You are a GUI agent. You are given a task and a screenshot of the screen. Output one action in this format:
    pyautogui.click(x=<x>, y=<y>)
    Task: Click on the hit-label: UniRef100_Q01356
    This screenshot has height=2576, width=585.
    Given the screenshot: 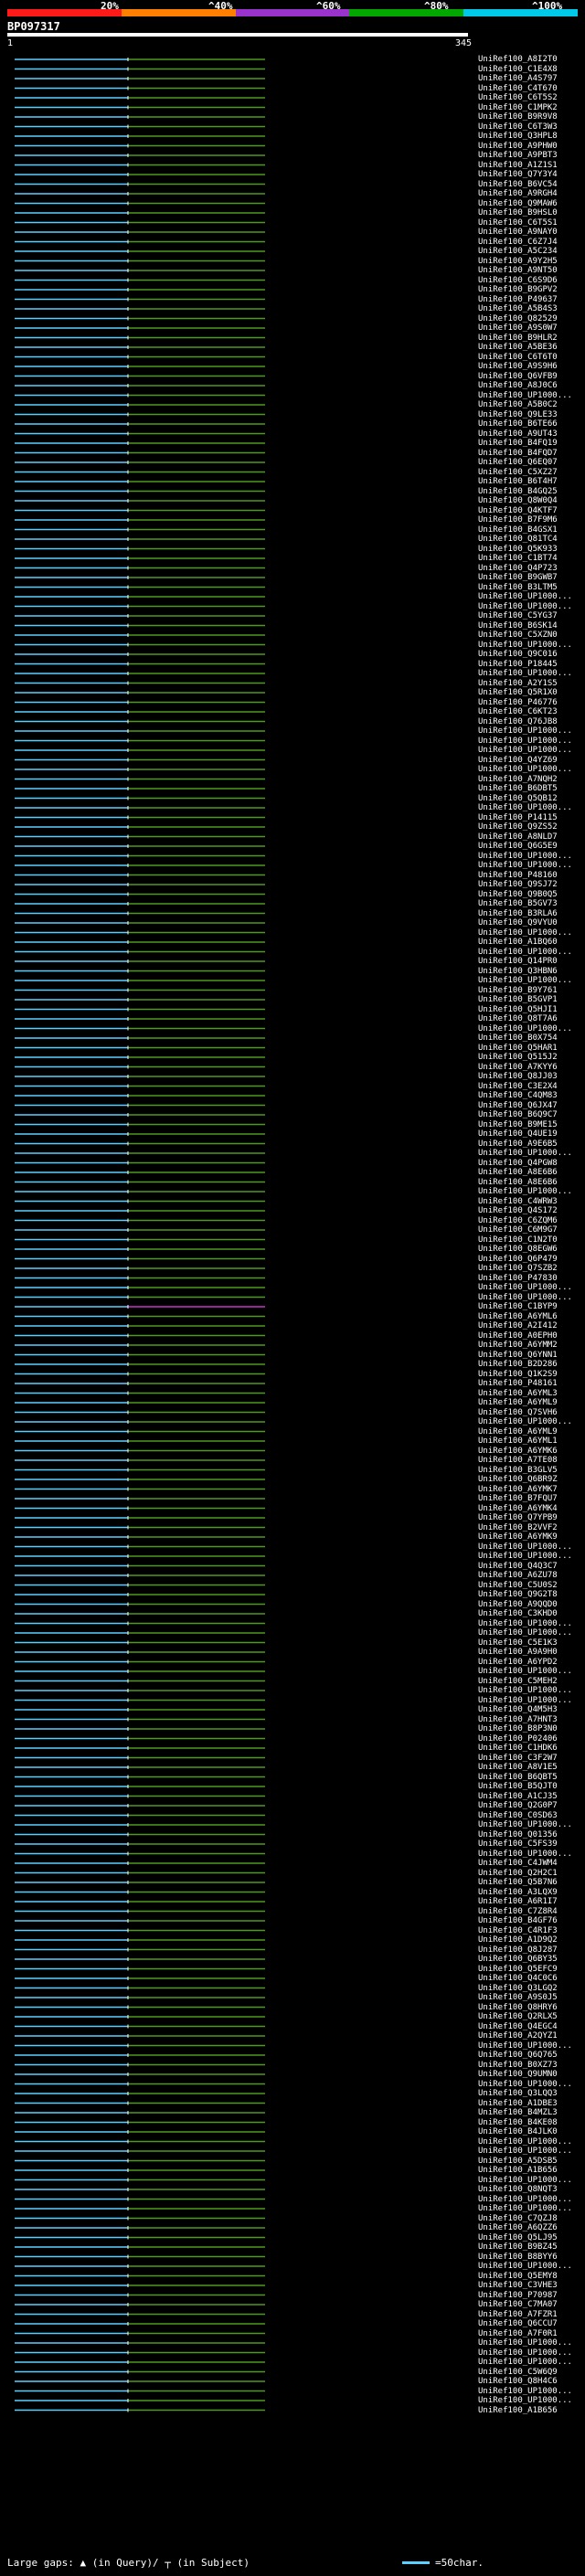 What is the action you would take?
    pyautogui.click(x=518, y=1834)
    